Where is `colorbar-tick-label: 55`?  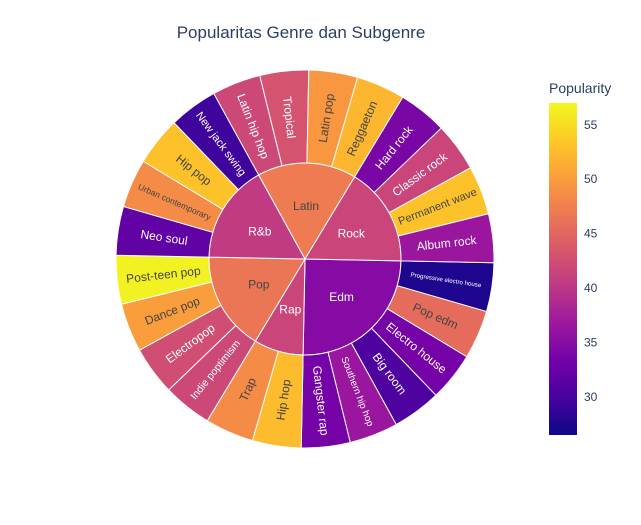 colorbar-tick-label: 55 is located at coordinates (591, 125).